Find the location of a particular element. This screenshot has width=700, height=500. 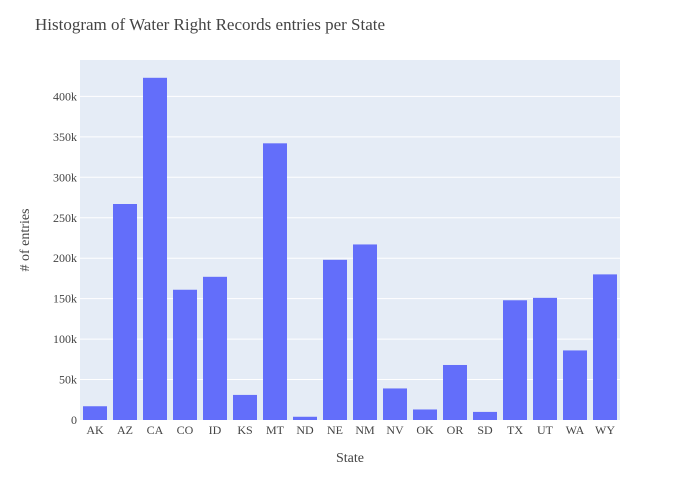

y-tick-label: 250k is located at coordinates (65, 218).